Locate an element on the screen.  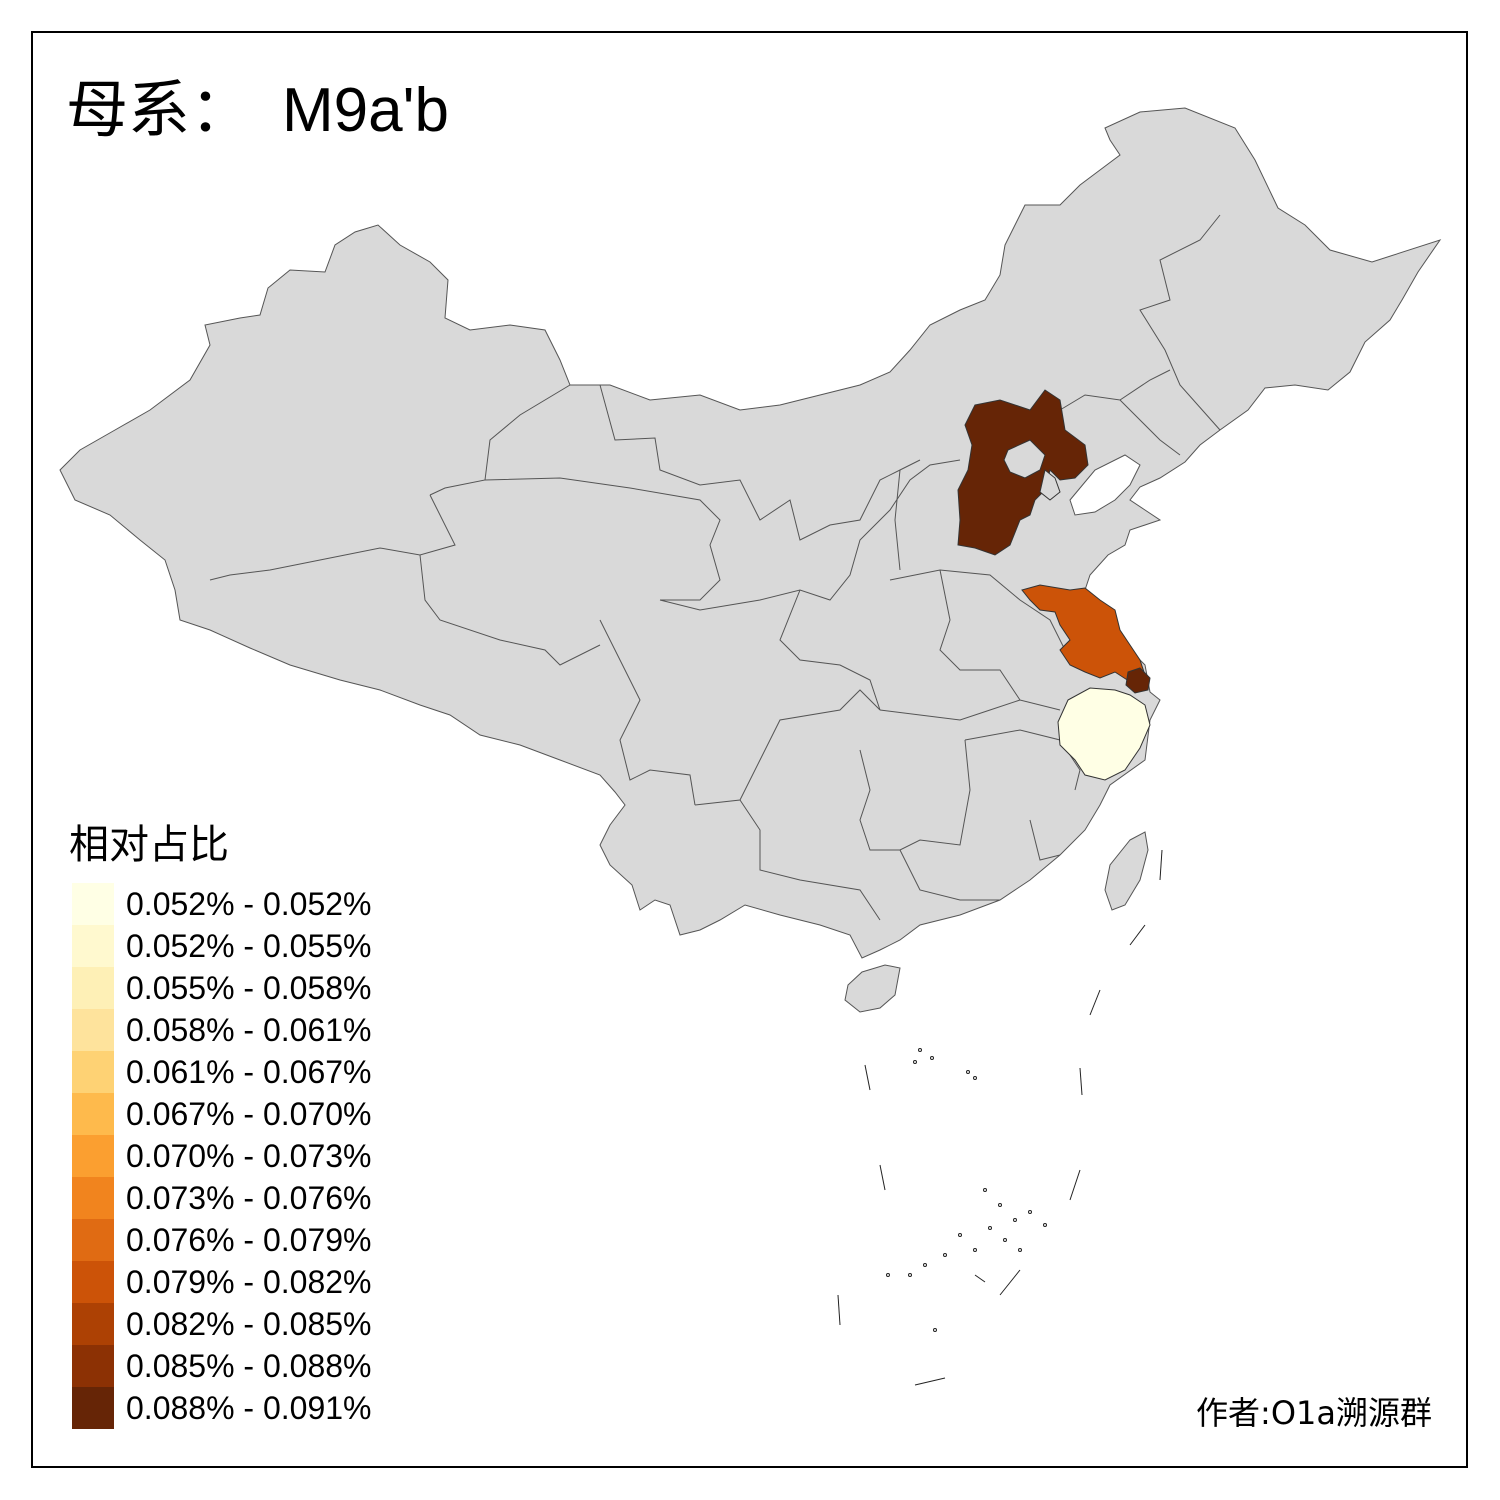
highlighted-provinces is located at coordinates (1054, 585).